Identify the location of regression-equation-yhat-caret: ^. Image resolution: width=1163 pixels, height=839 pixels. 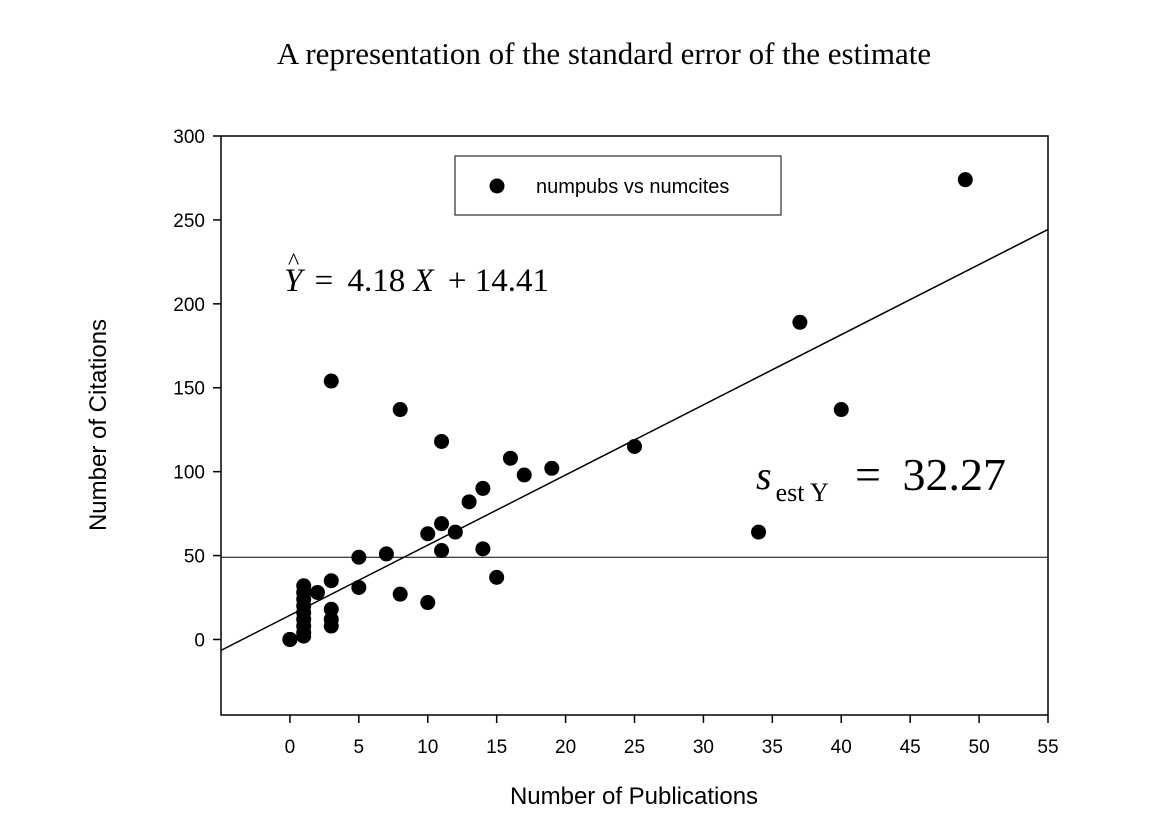
(293, 262).